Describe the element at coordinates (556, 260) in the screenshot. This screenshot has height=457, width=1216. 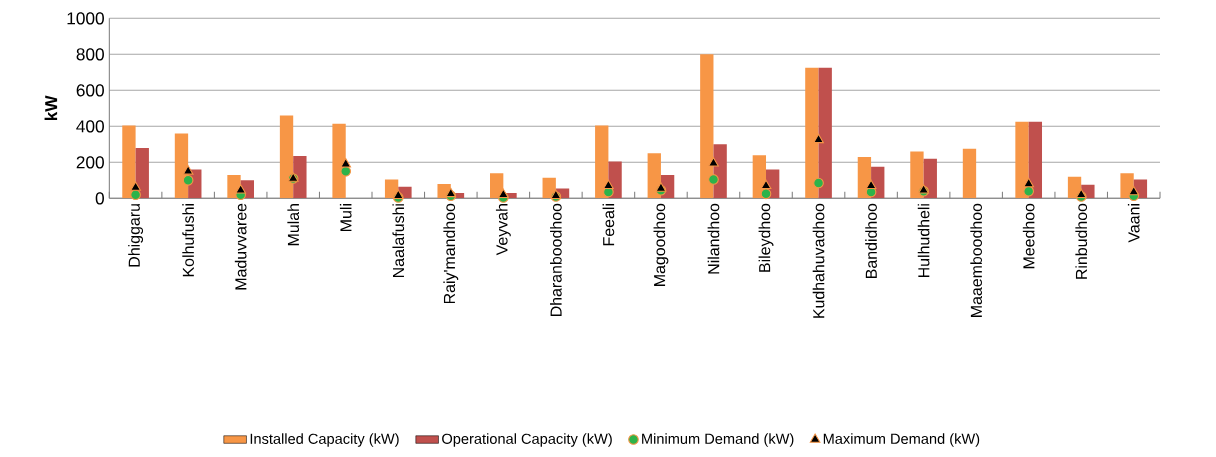
I see `x-tick-label: Dharanboodhoo` at that location.